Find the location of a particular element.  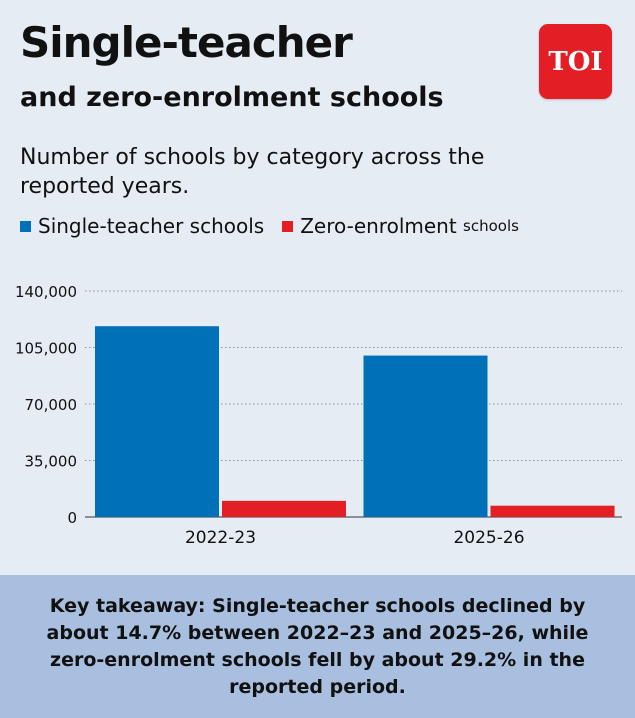

legend-swatch-single is located at coordinates (25, 226).